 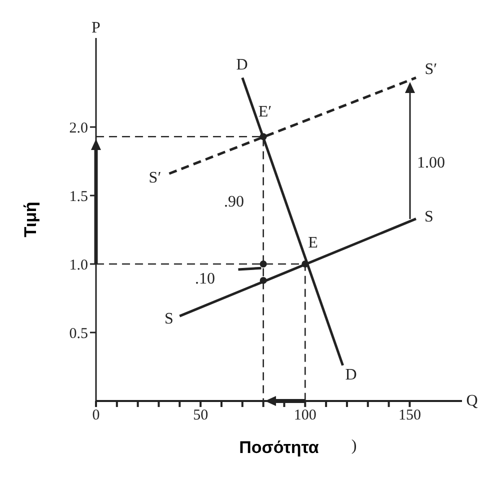 What do you see at coordinates (30, 220) in the screenshot?
I see `y-axis-title: Τιμή` at bounding box center [30, 220].